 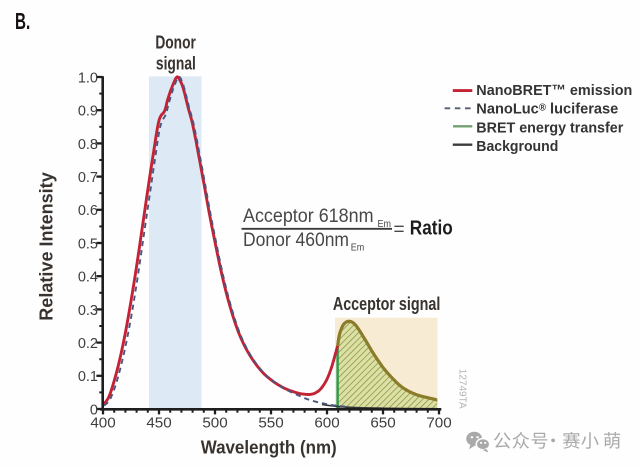 I want to click on svg-text: Donor, so click(x=175, y=42).